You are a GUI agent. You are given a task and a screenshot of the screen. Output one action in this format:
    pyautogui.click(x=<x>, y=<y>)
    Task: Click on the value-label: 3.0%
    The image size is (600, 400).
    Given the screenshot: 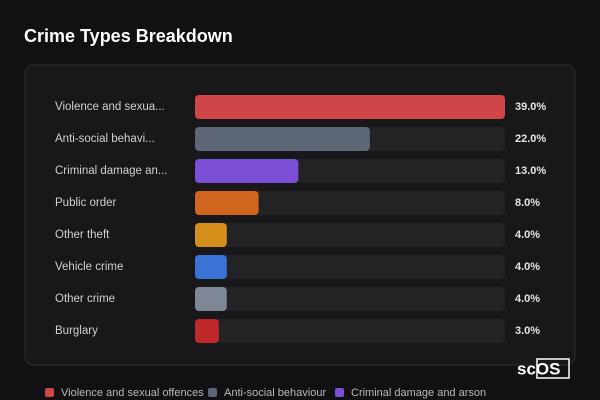 What is the action you would take?
    pyautogui.click(x=527, y=331)
    